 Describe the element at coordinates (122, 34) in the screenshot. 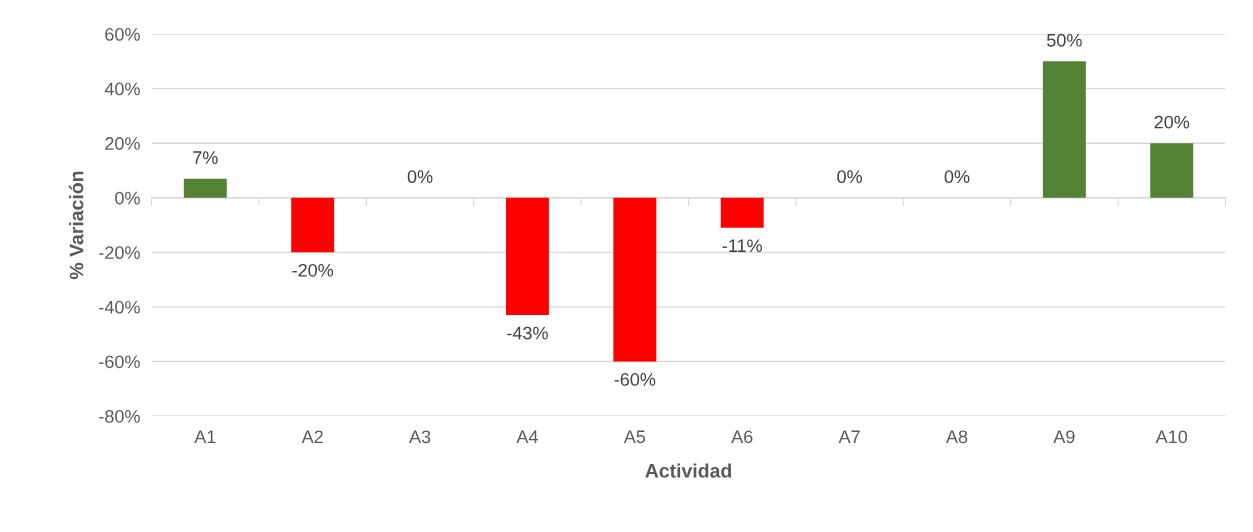

I see `y-tick-label: 60%` at that location.